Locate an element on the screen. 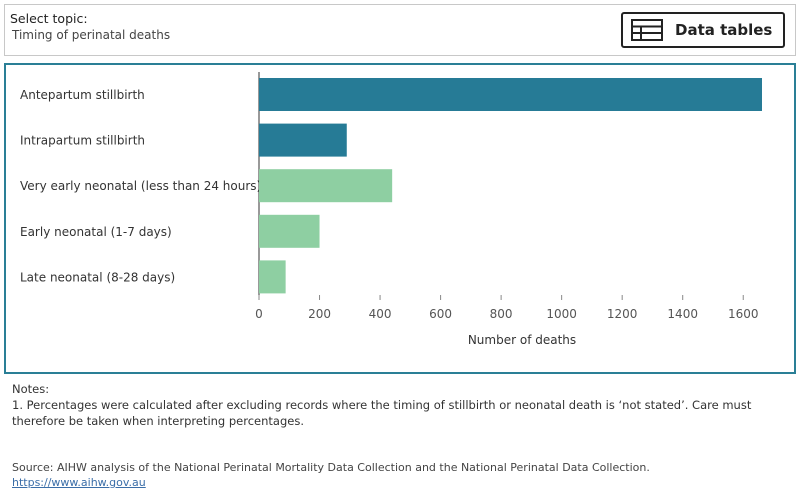 The image size is (800, 500). x-tick-label: 400 is located at coordinates (380, 314).